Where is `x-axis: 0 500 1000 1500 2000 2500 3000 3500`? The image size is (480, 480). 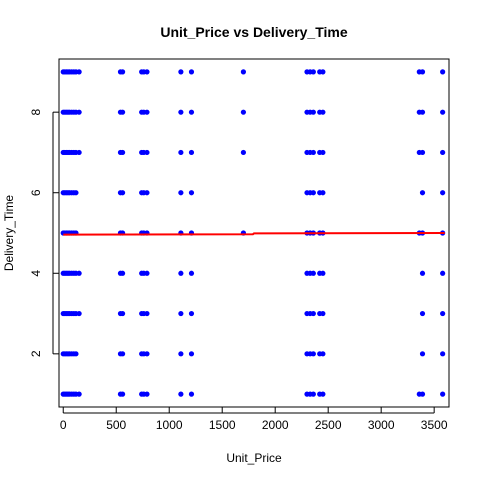 x-axis: 0 500 1000 1500 2000 2500 3000 3500 is located at coordinates (254, 419).